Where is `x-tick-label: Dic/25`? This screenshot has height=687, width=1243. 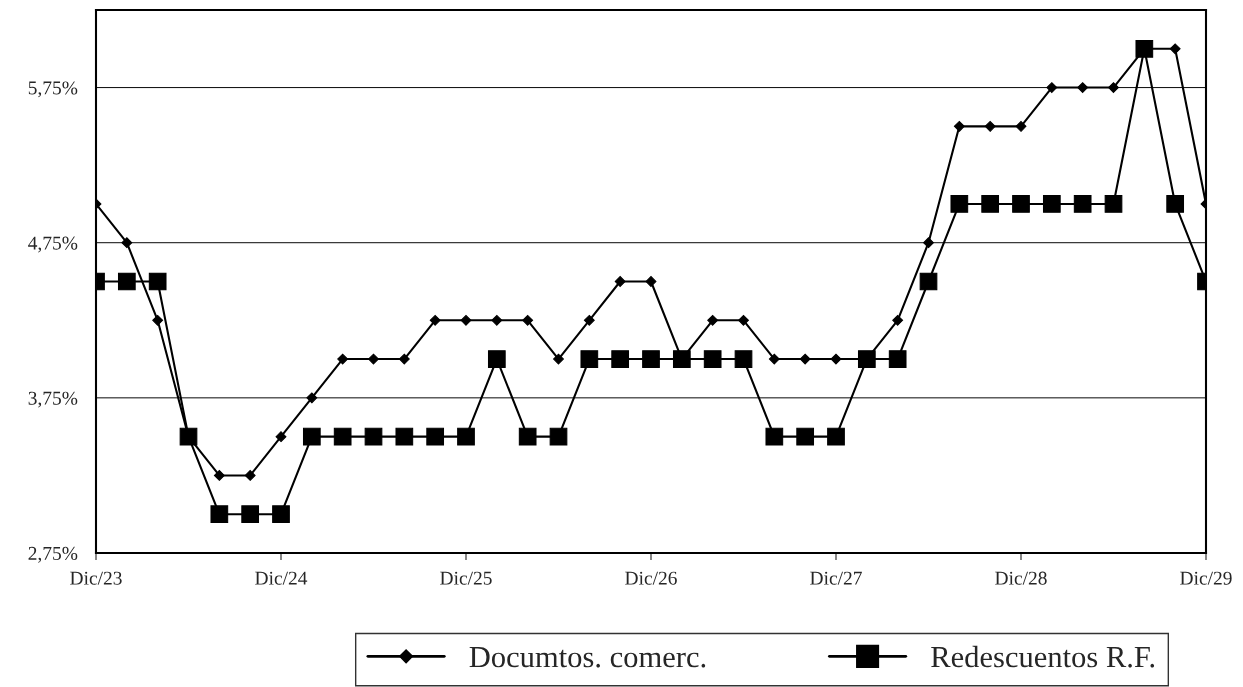
x-tick-label: Dic/25 is located at coordinates (466, 578).